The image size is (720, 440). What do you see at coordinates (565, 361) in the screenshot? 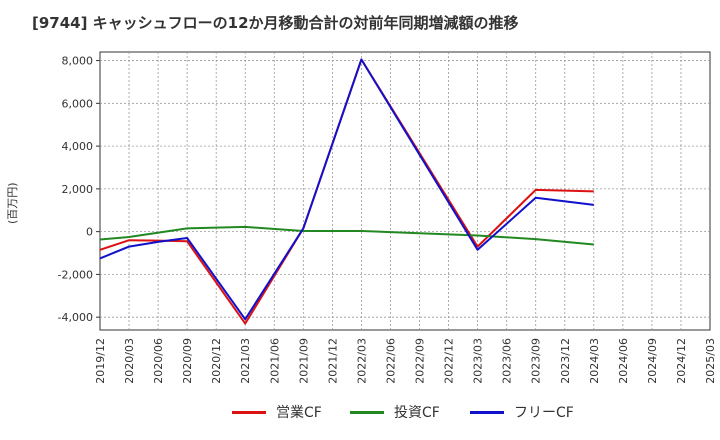
I see `x-tick-label: 2023/12` at bounding box center [565, 361].